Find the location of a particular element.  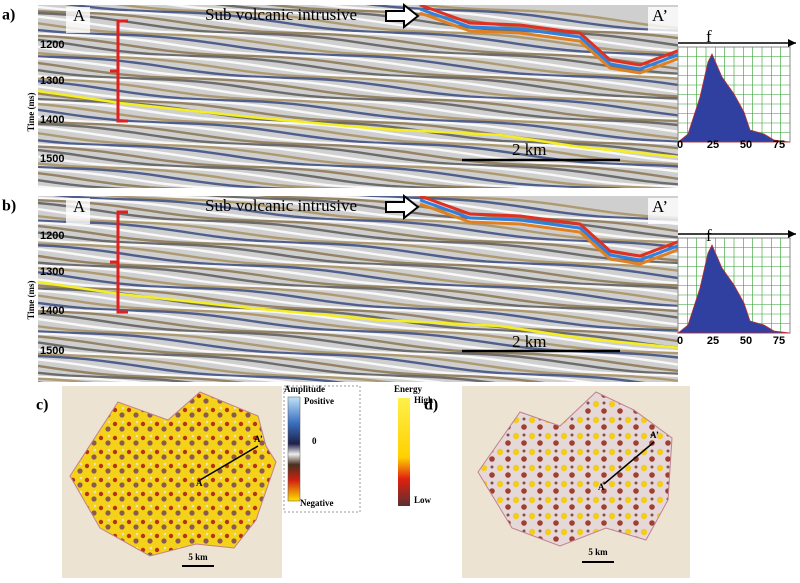

attribute-map is located at coordinates (173, 474).